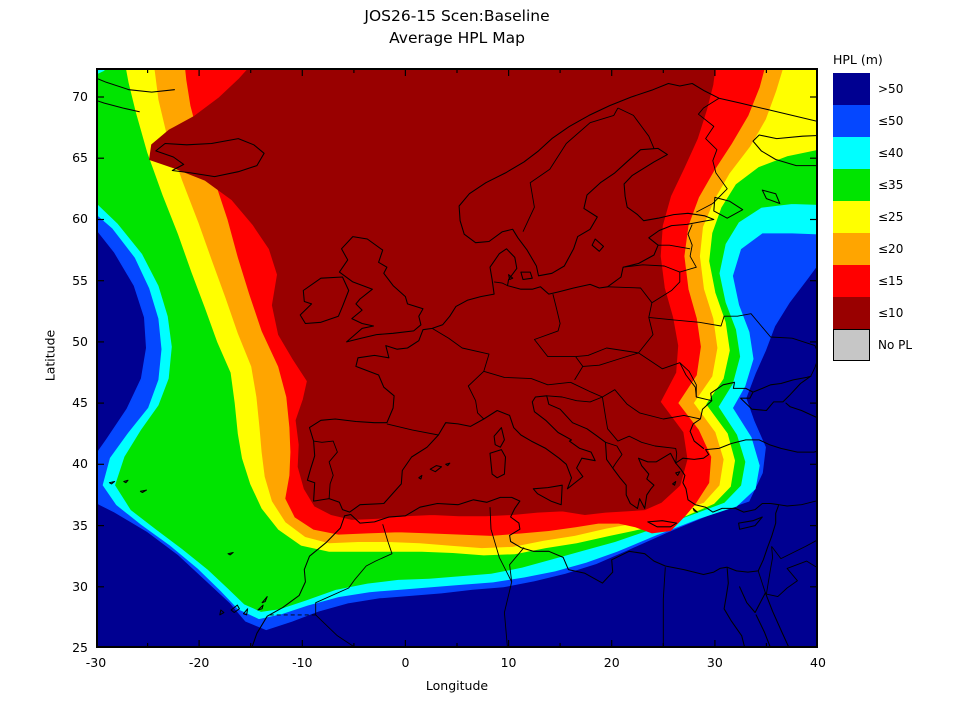 This screenshot has width=960, height=720. I want to click on coastline-greenland-coast-upper, so click(135, 85).